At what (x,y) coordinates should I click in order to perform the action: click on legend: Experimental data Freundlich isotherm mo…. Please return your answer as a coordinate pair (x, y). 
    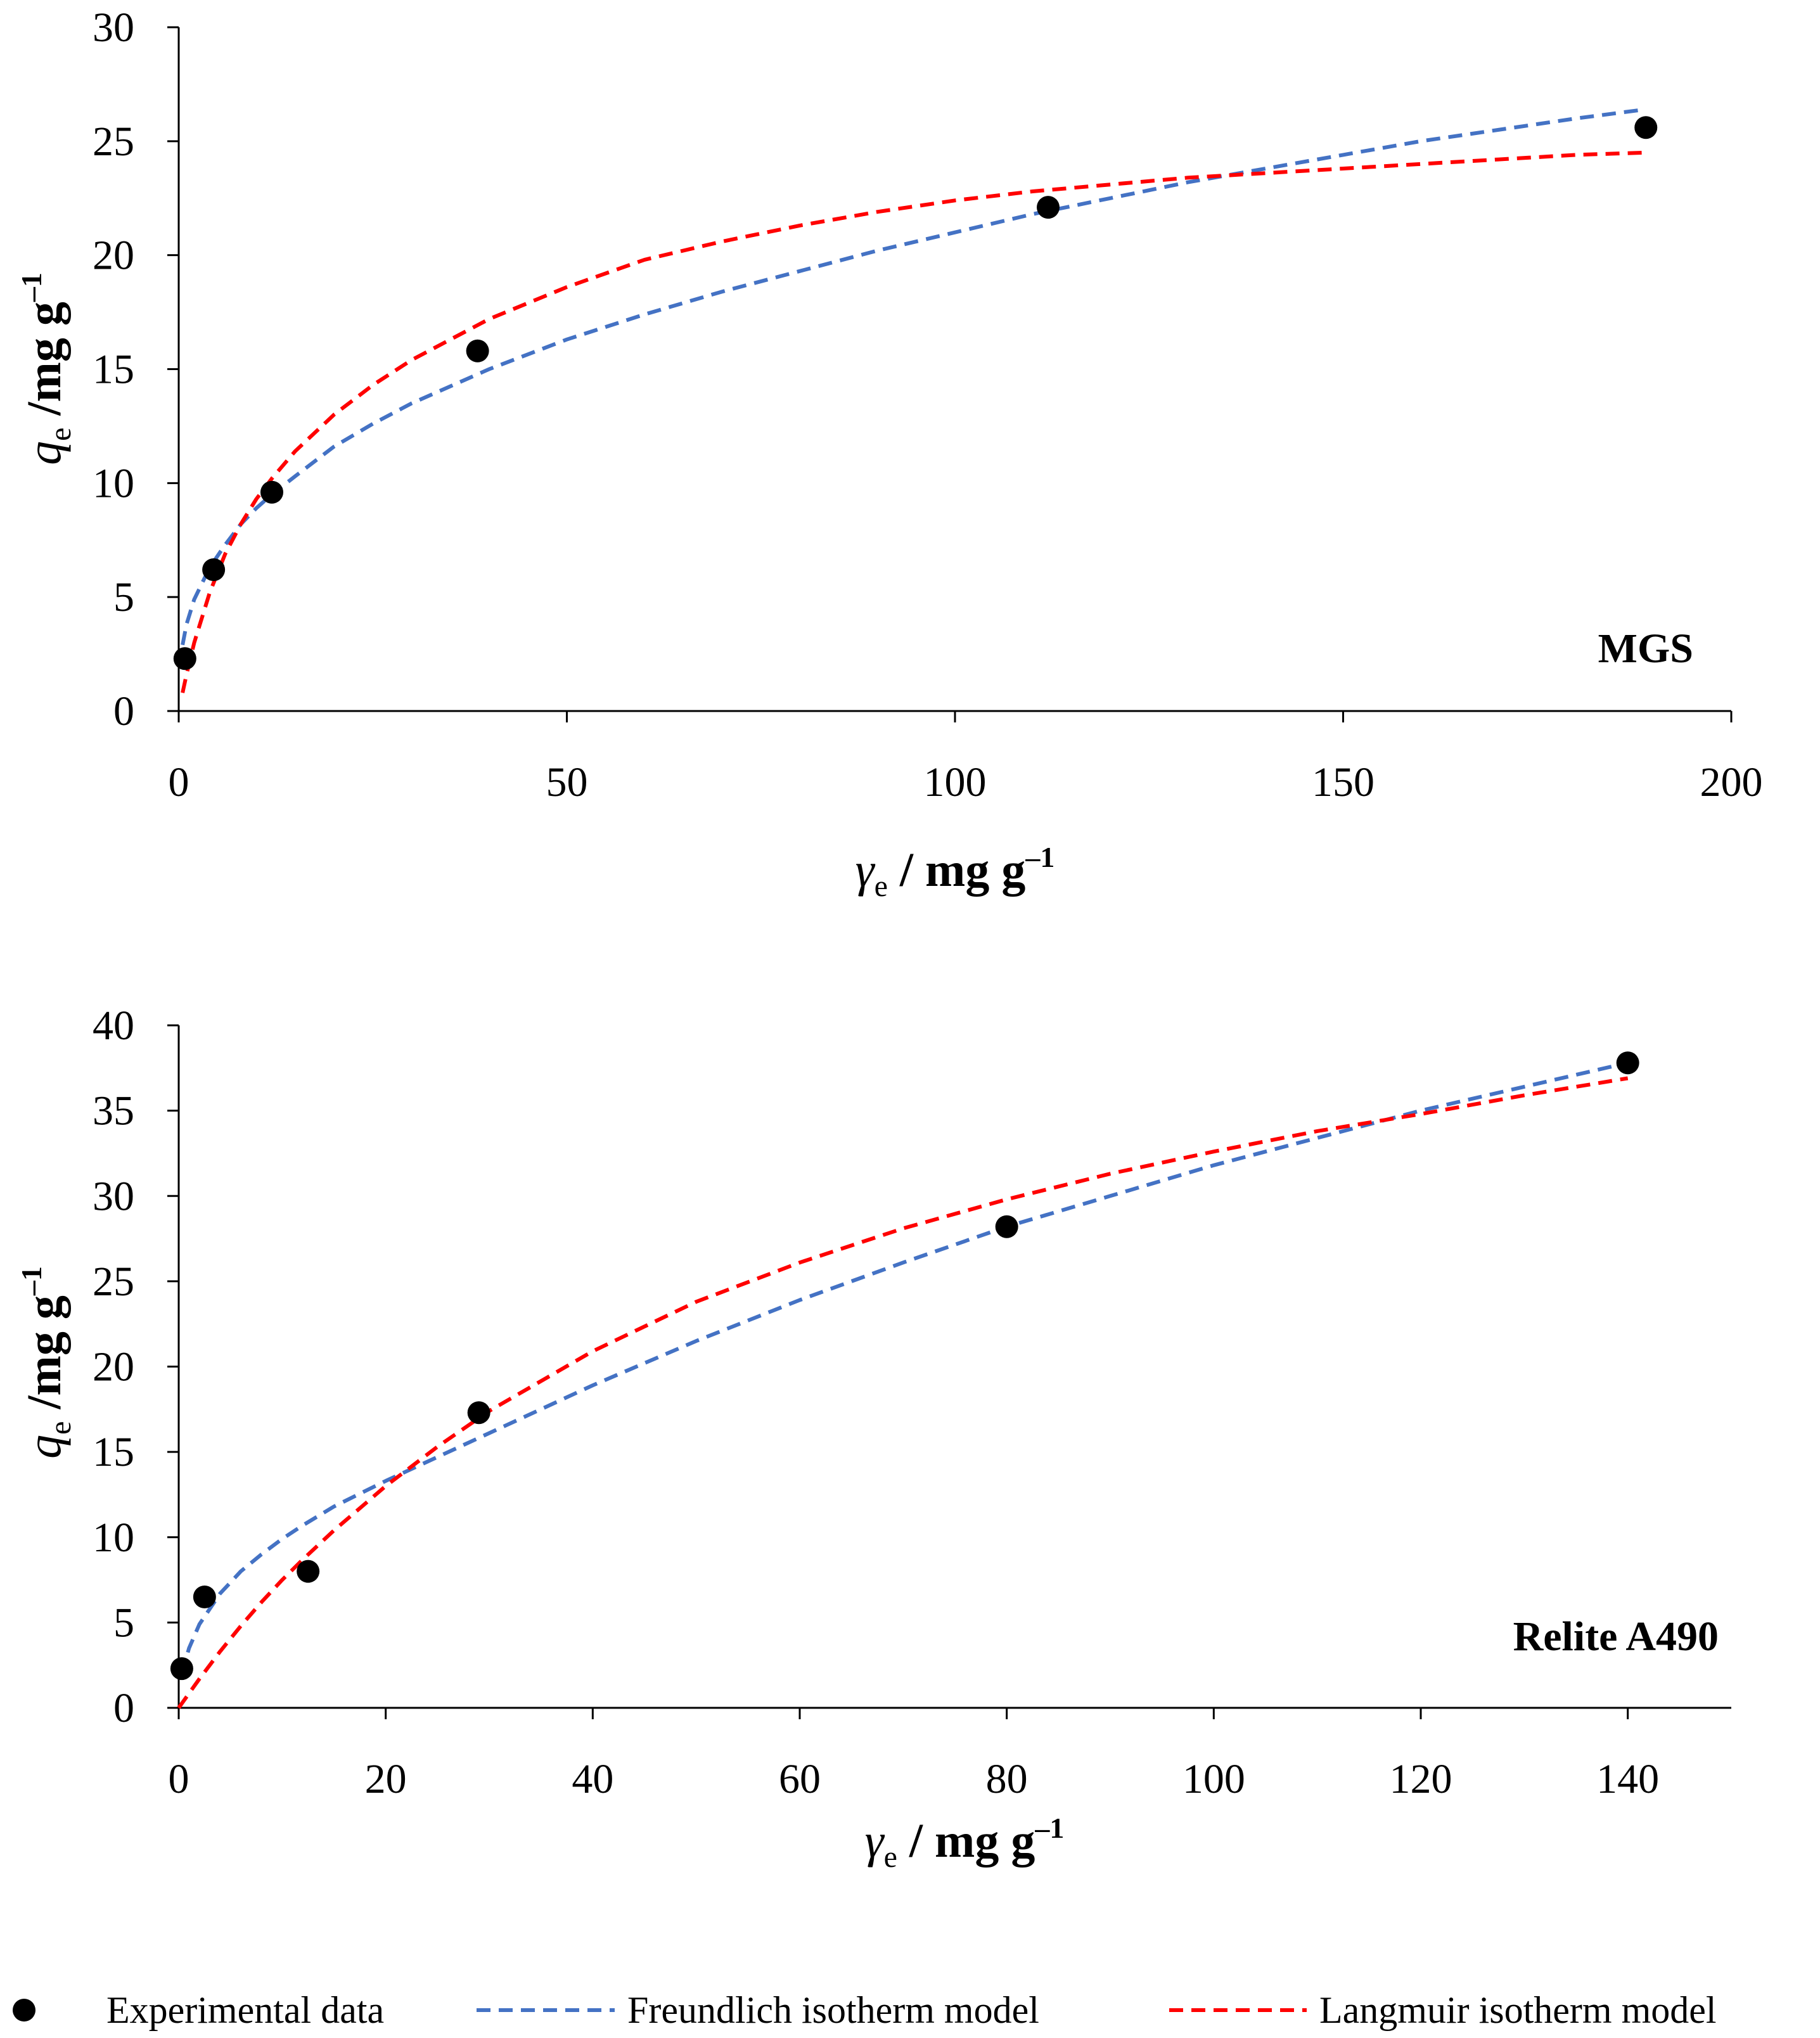
    Looking at the image, I should click on (865, 2010).